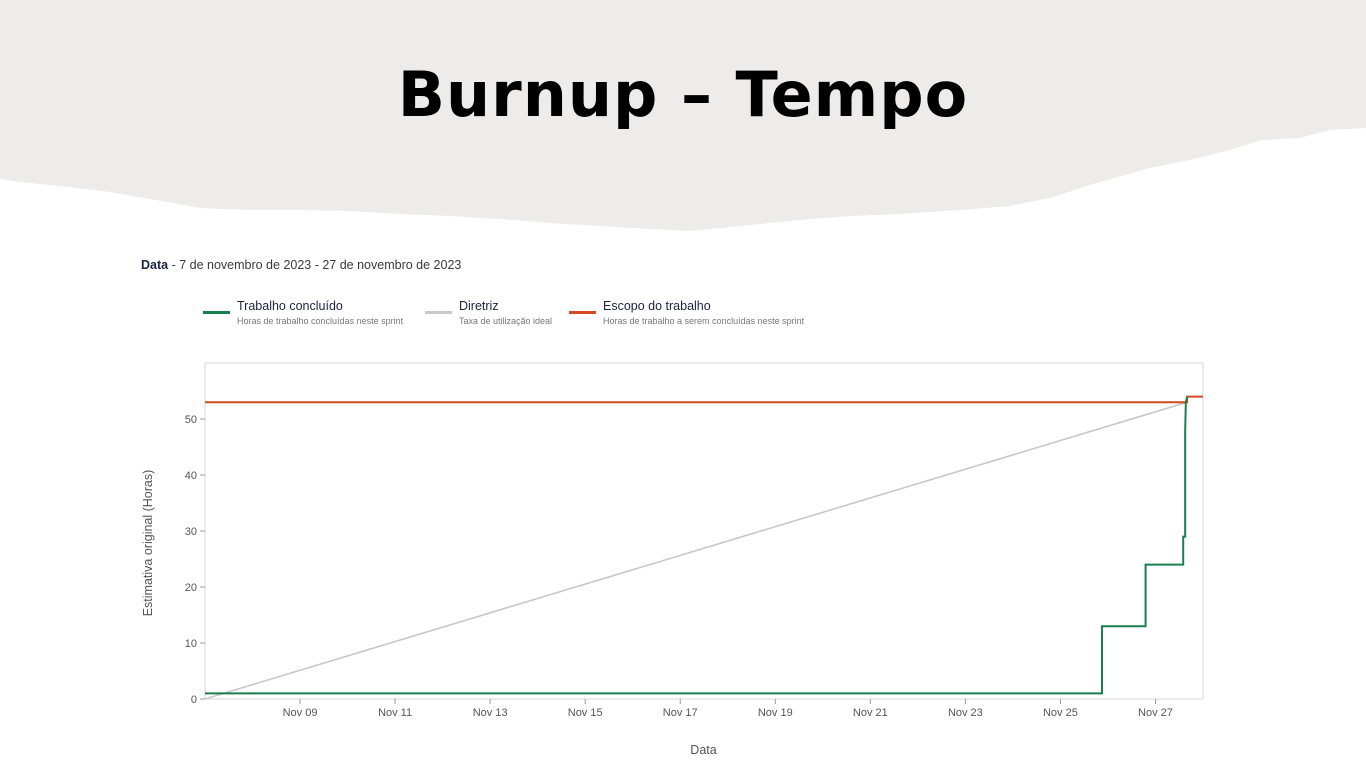 This screenshot has width=1366, height=768. Describe the element at coordinates (703, 750) in the screenshot. I see `x-axis-title: Data` at that location.